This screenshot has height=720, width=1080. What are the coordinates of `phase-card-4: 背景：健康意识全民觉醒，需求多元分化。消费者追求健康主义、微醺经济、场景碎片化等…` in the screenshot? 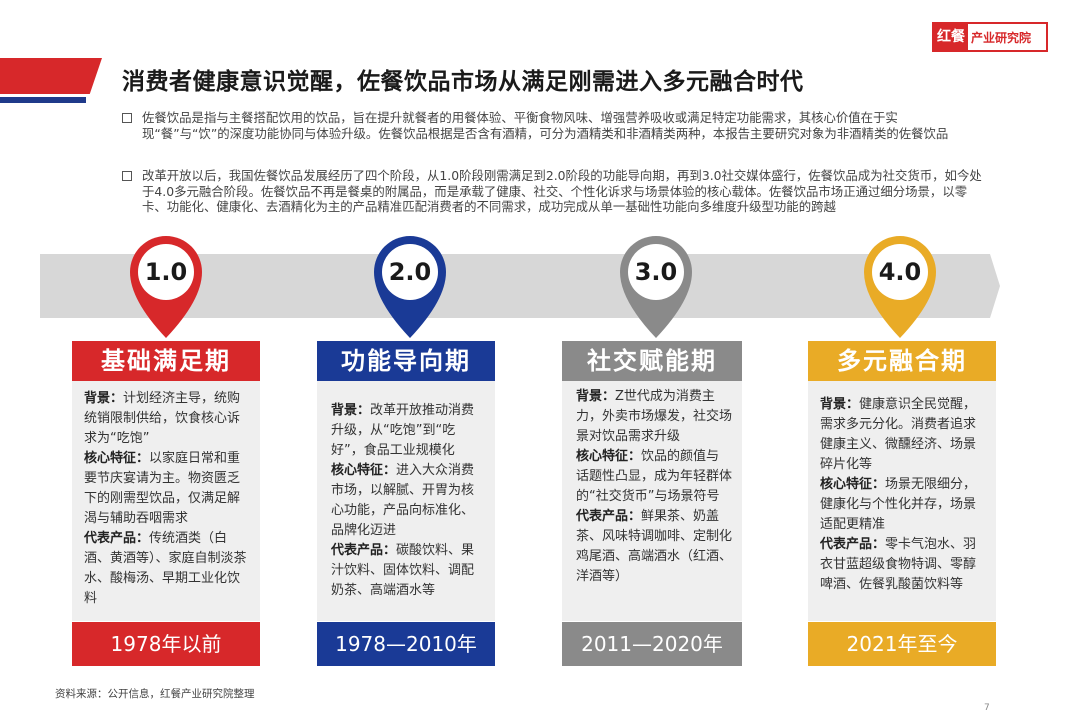 It's located at (902, 501).